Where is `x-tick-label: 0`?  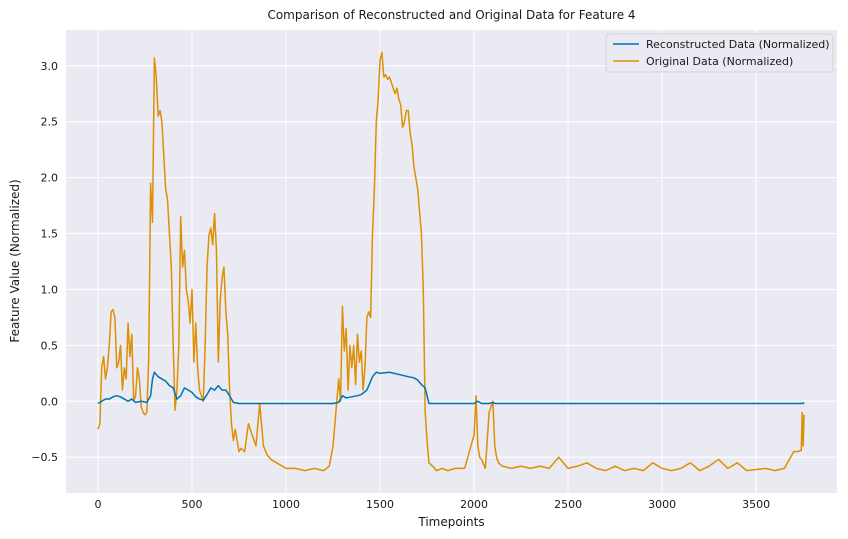 x-tick-label: 0 is located at coordinates (97, 504).